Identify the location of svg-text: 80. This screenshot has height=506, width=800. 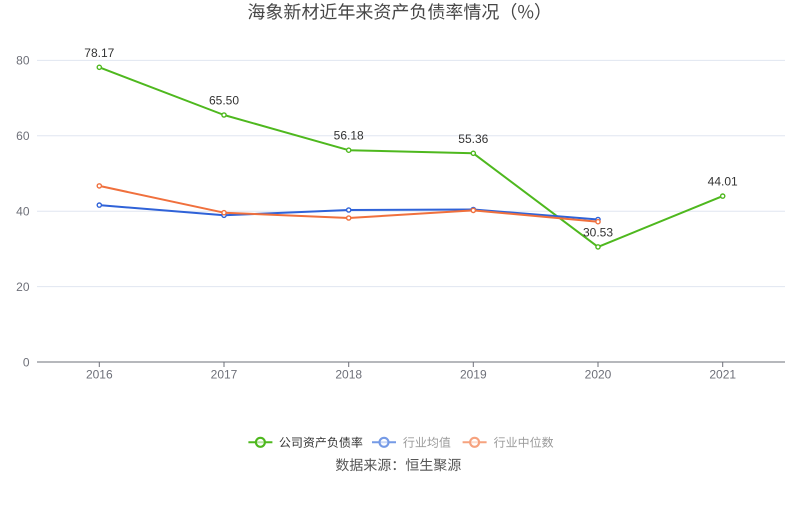
(23, 61).